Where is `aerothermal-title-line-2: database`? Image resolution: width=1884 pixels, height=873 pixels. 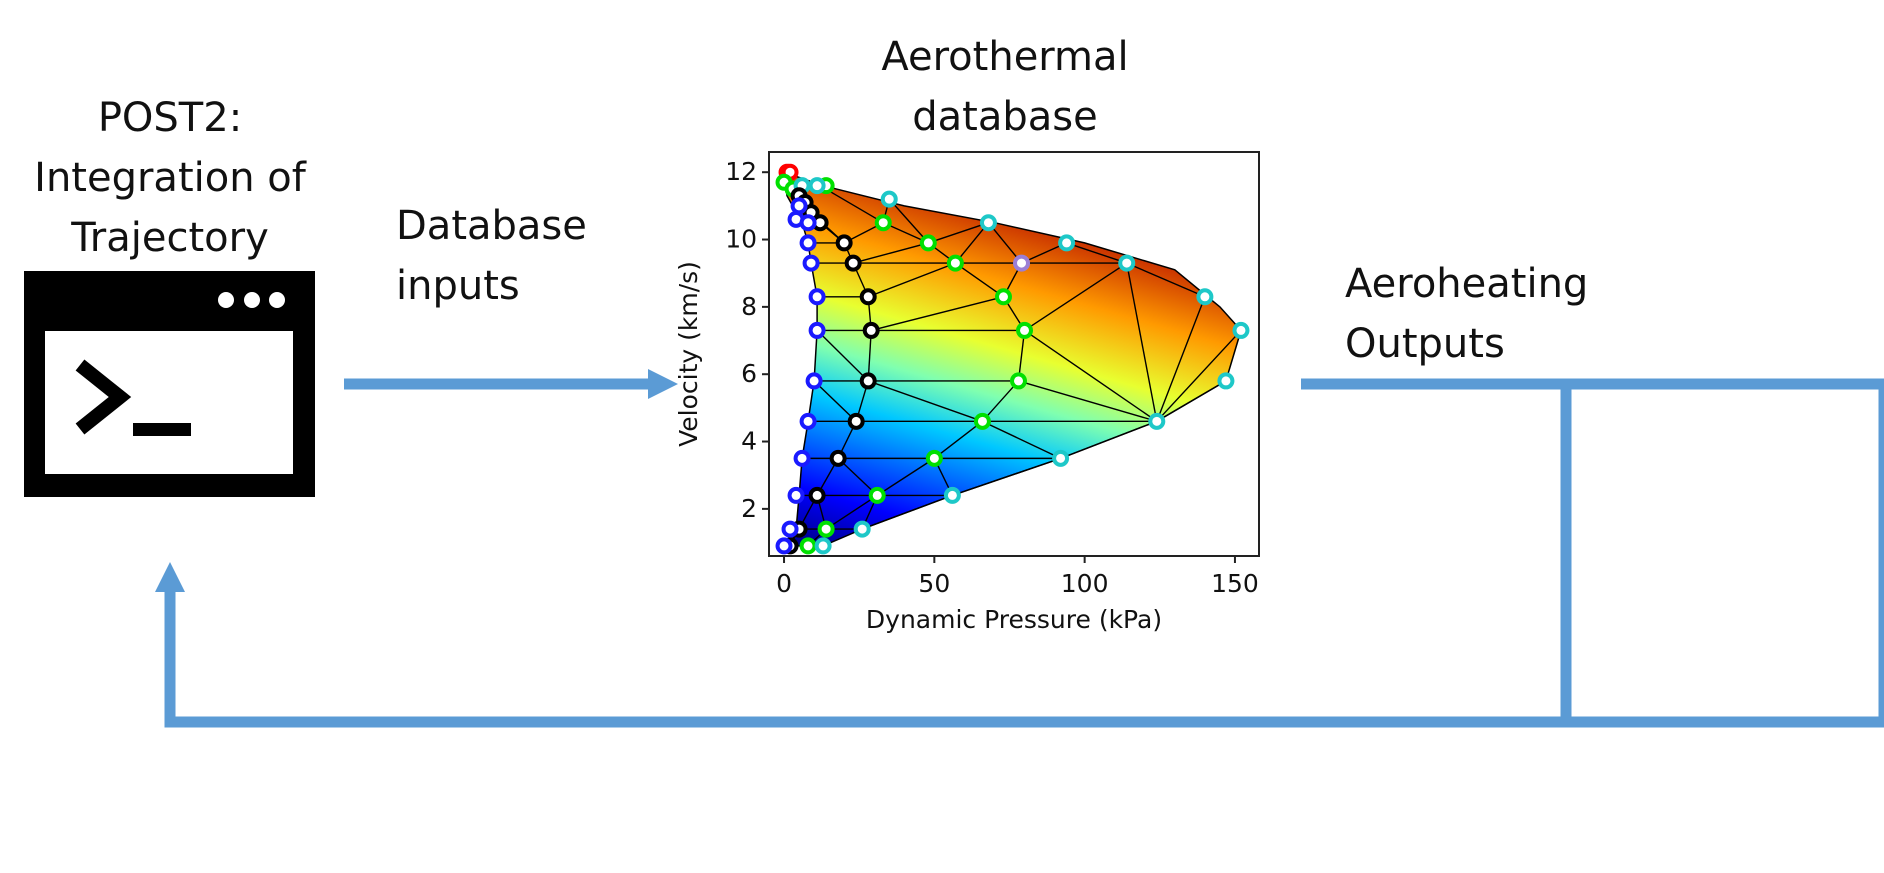 aerothermal-title-line-2: database is located at coordinates (1005, 117).